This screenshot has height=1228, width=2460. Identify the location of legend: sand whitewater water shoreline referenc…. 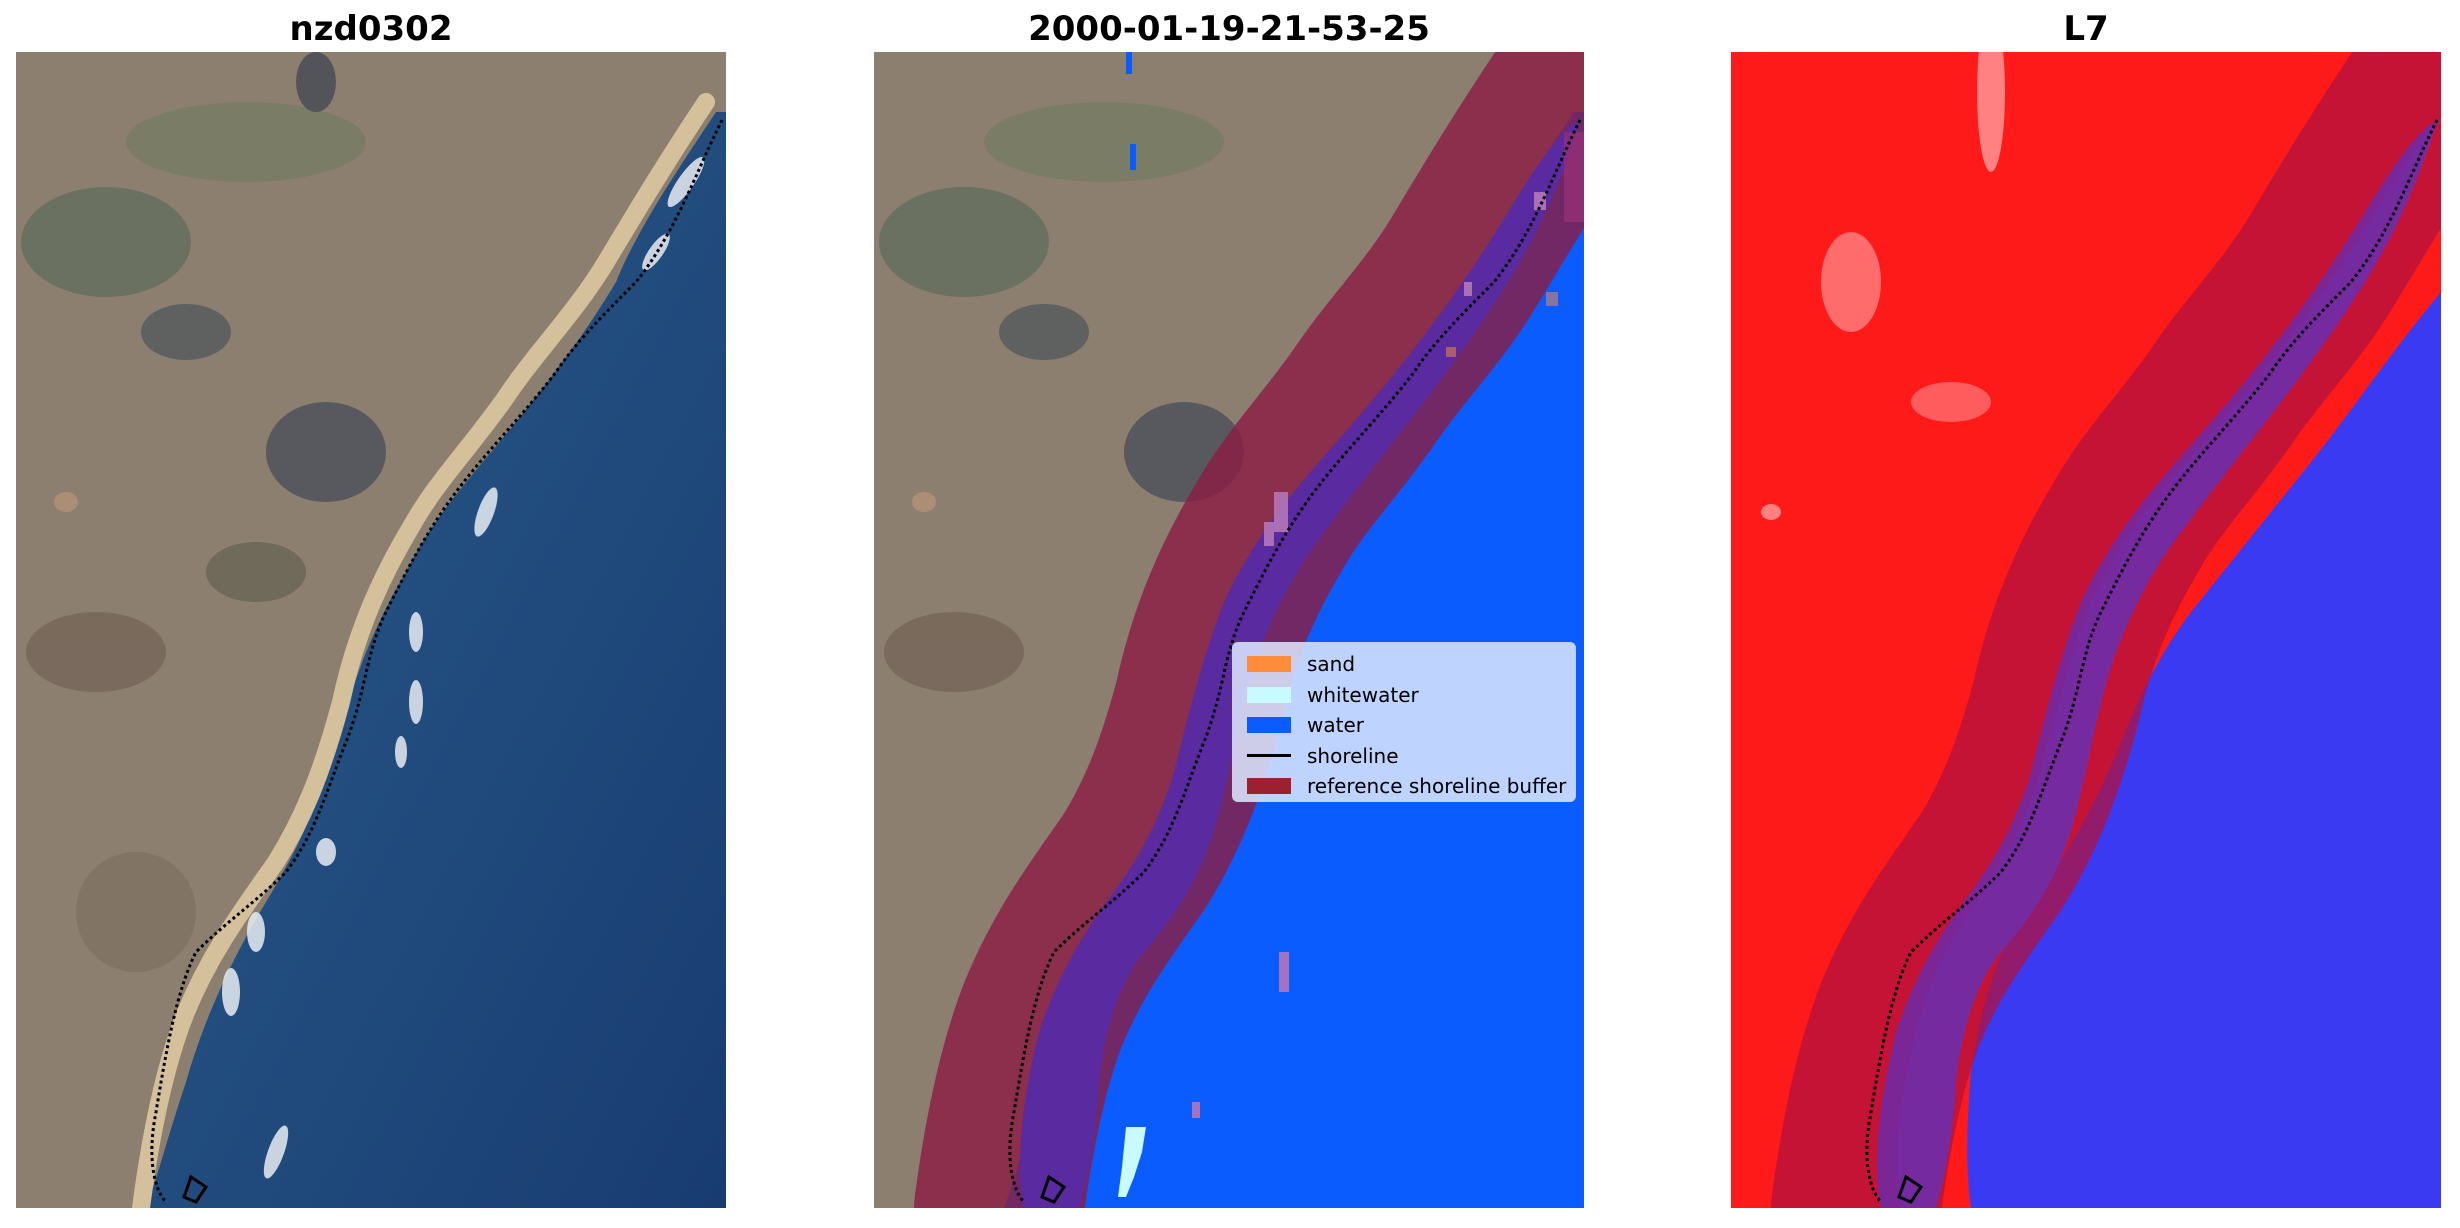
(1404, 722).